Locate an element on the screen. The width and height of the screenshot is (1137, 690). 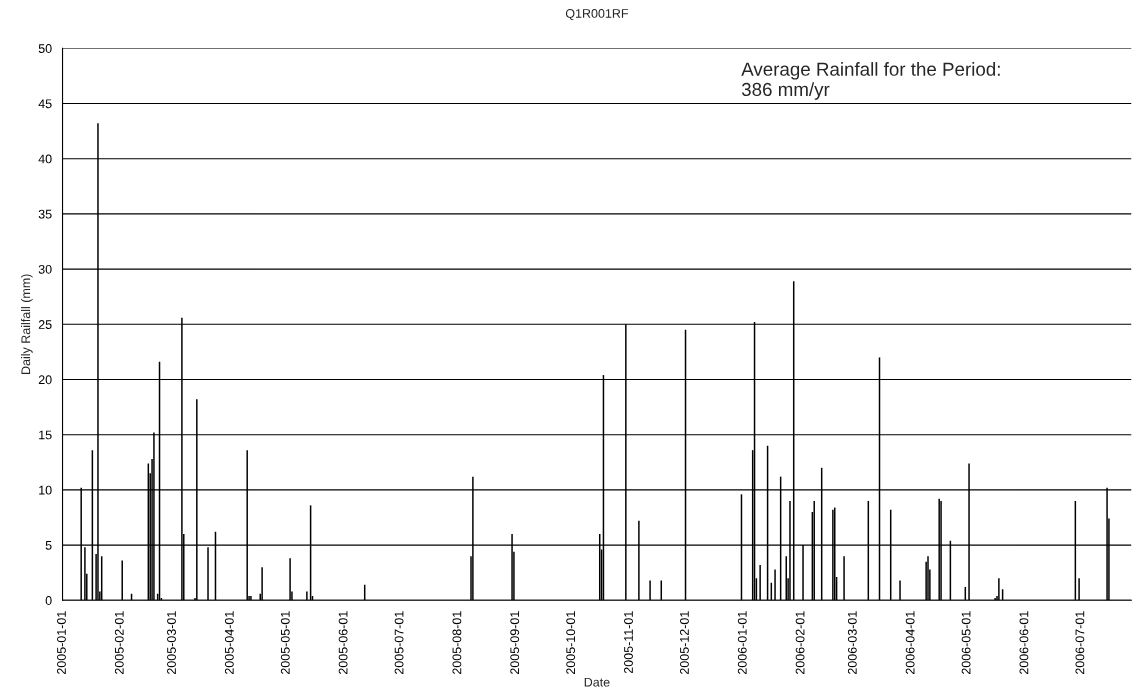
x-tick-label: 2006-06-01 is located at coordinates (1024, 643).